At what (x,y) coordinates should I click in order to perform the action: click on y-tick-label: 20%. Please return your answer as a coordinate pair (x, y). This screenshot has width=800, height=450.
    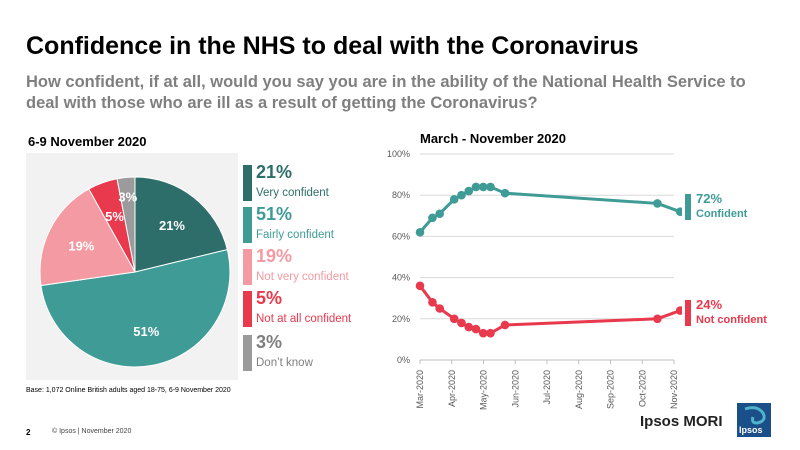
    Looking at the image, I should click on (401, 319).